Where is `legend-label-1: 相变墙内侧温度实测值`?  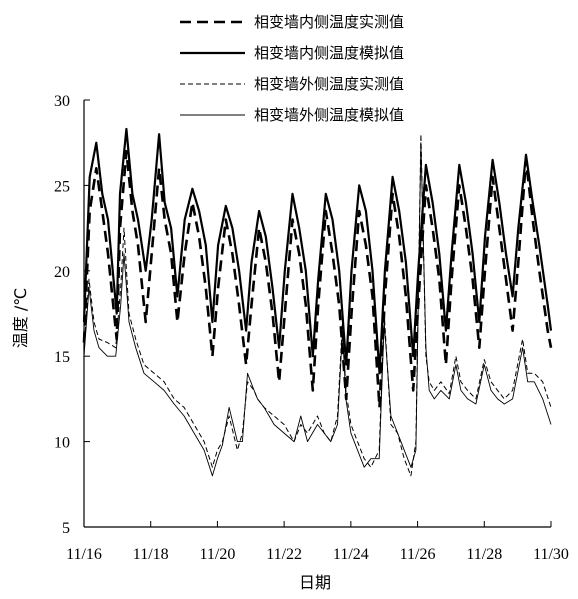 legend-label-1: 相变墙内侧温度实测值 is located at coordinates (329, 22).